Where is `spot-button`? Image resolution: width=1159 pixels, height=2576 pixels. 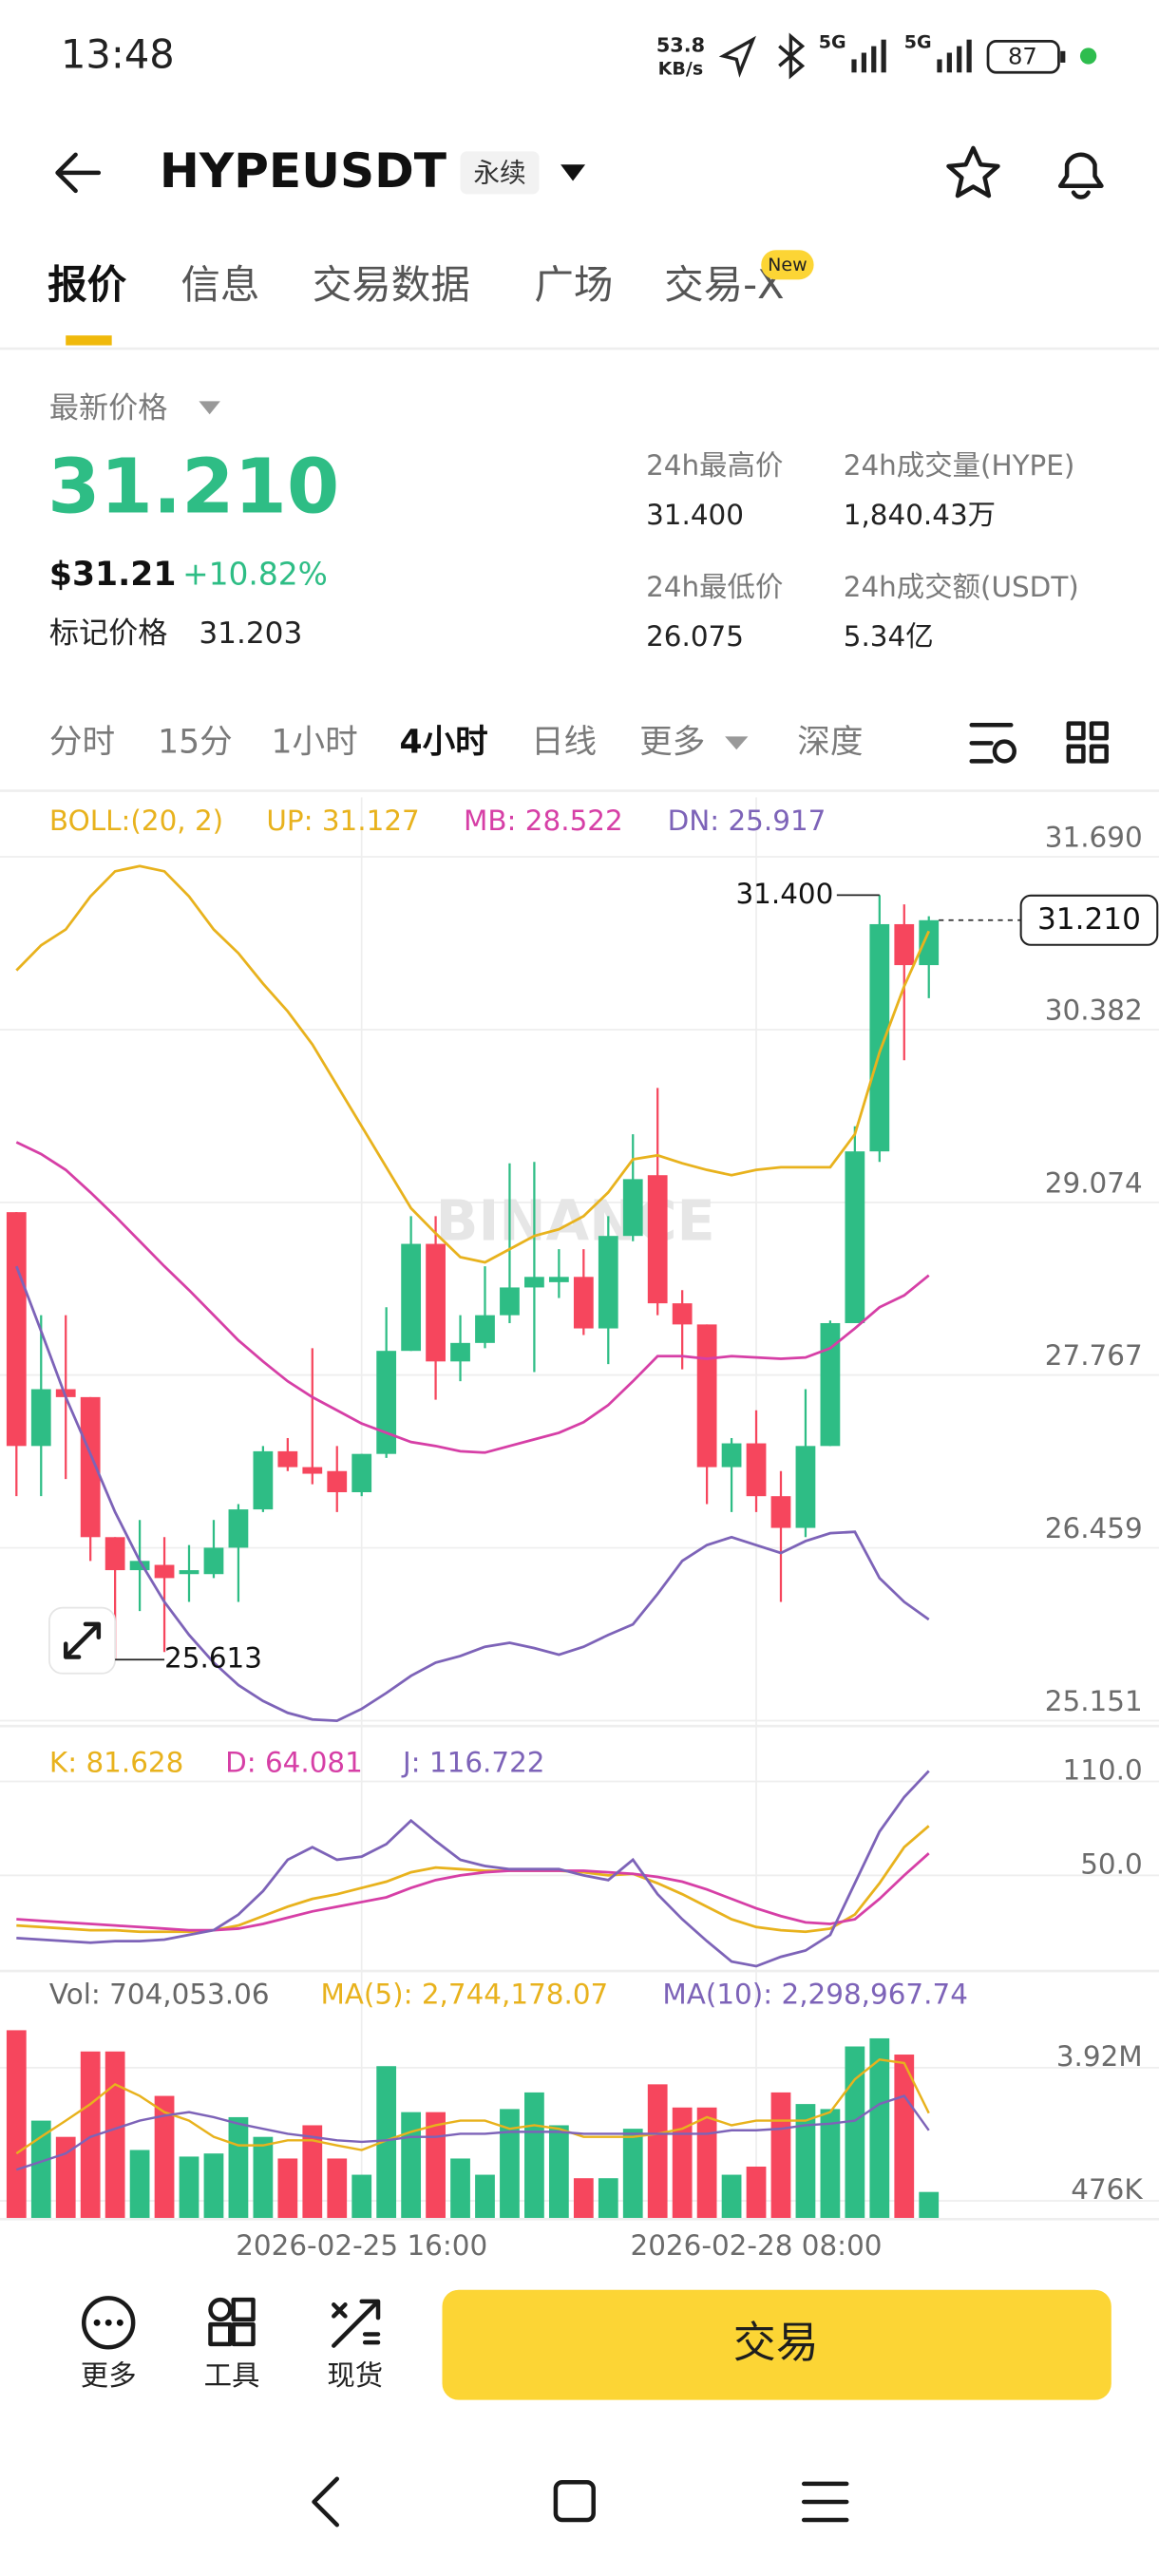 spot-button is located at coordinates (356, 2323).